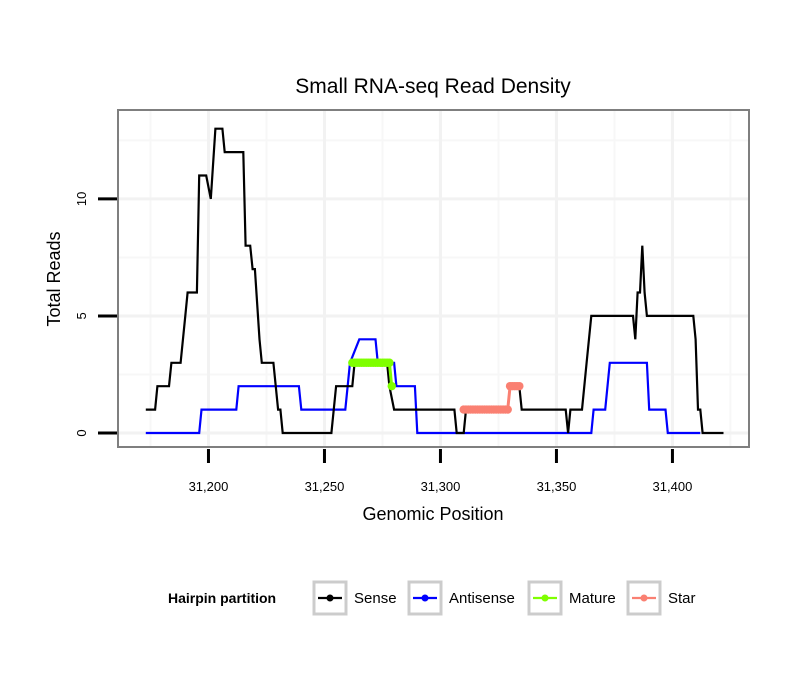  Describe the element at coordinates (375, 598) in the screenshot. I see `legend-label: Sense` at that location.